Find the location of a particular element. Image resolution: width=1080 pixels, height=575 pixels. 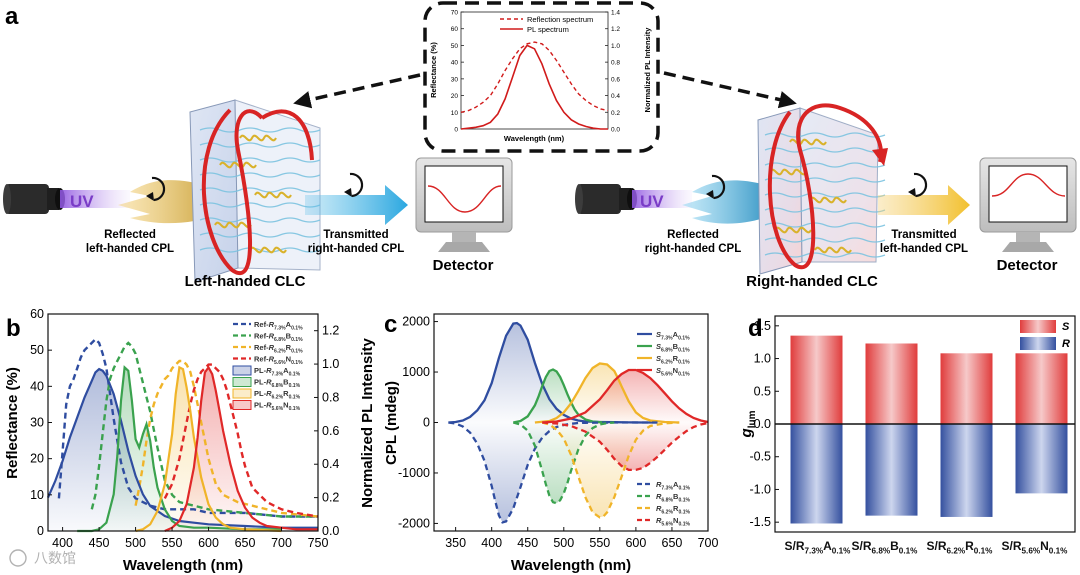

uv-beam-right is located at coordinates (662, 199).